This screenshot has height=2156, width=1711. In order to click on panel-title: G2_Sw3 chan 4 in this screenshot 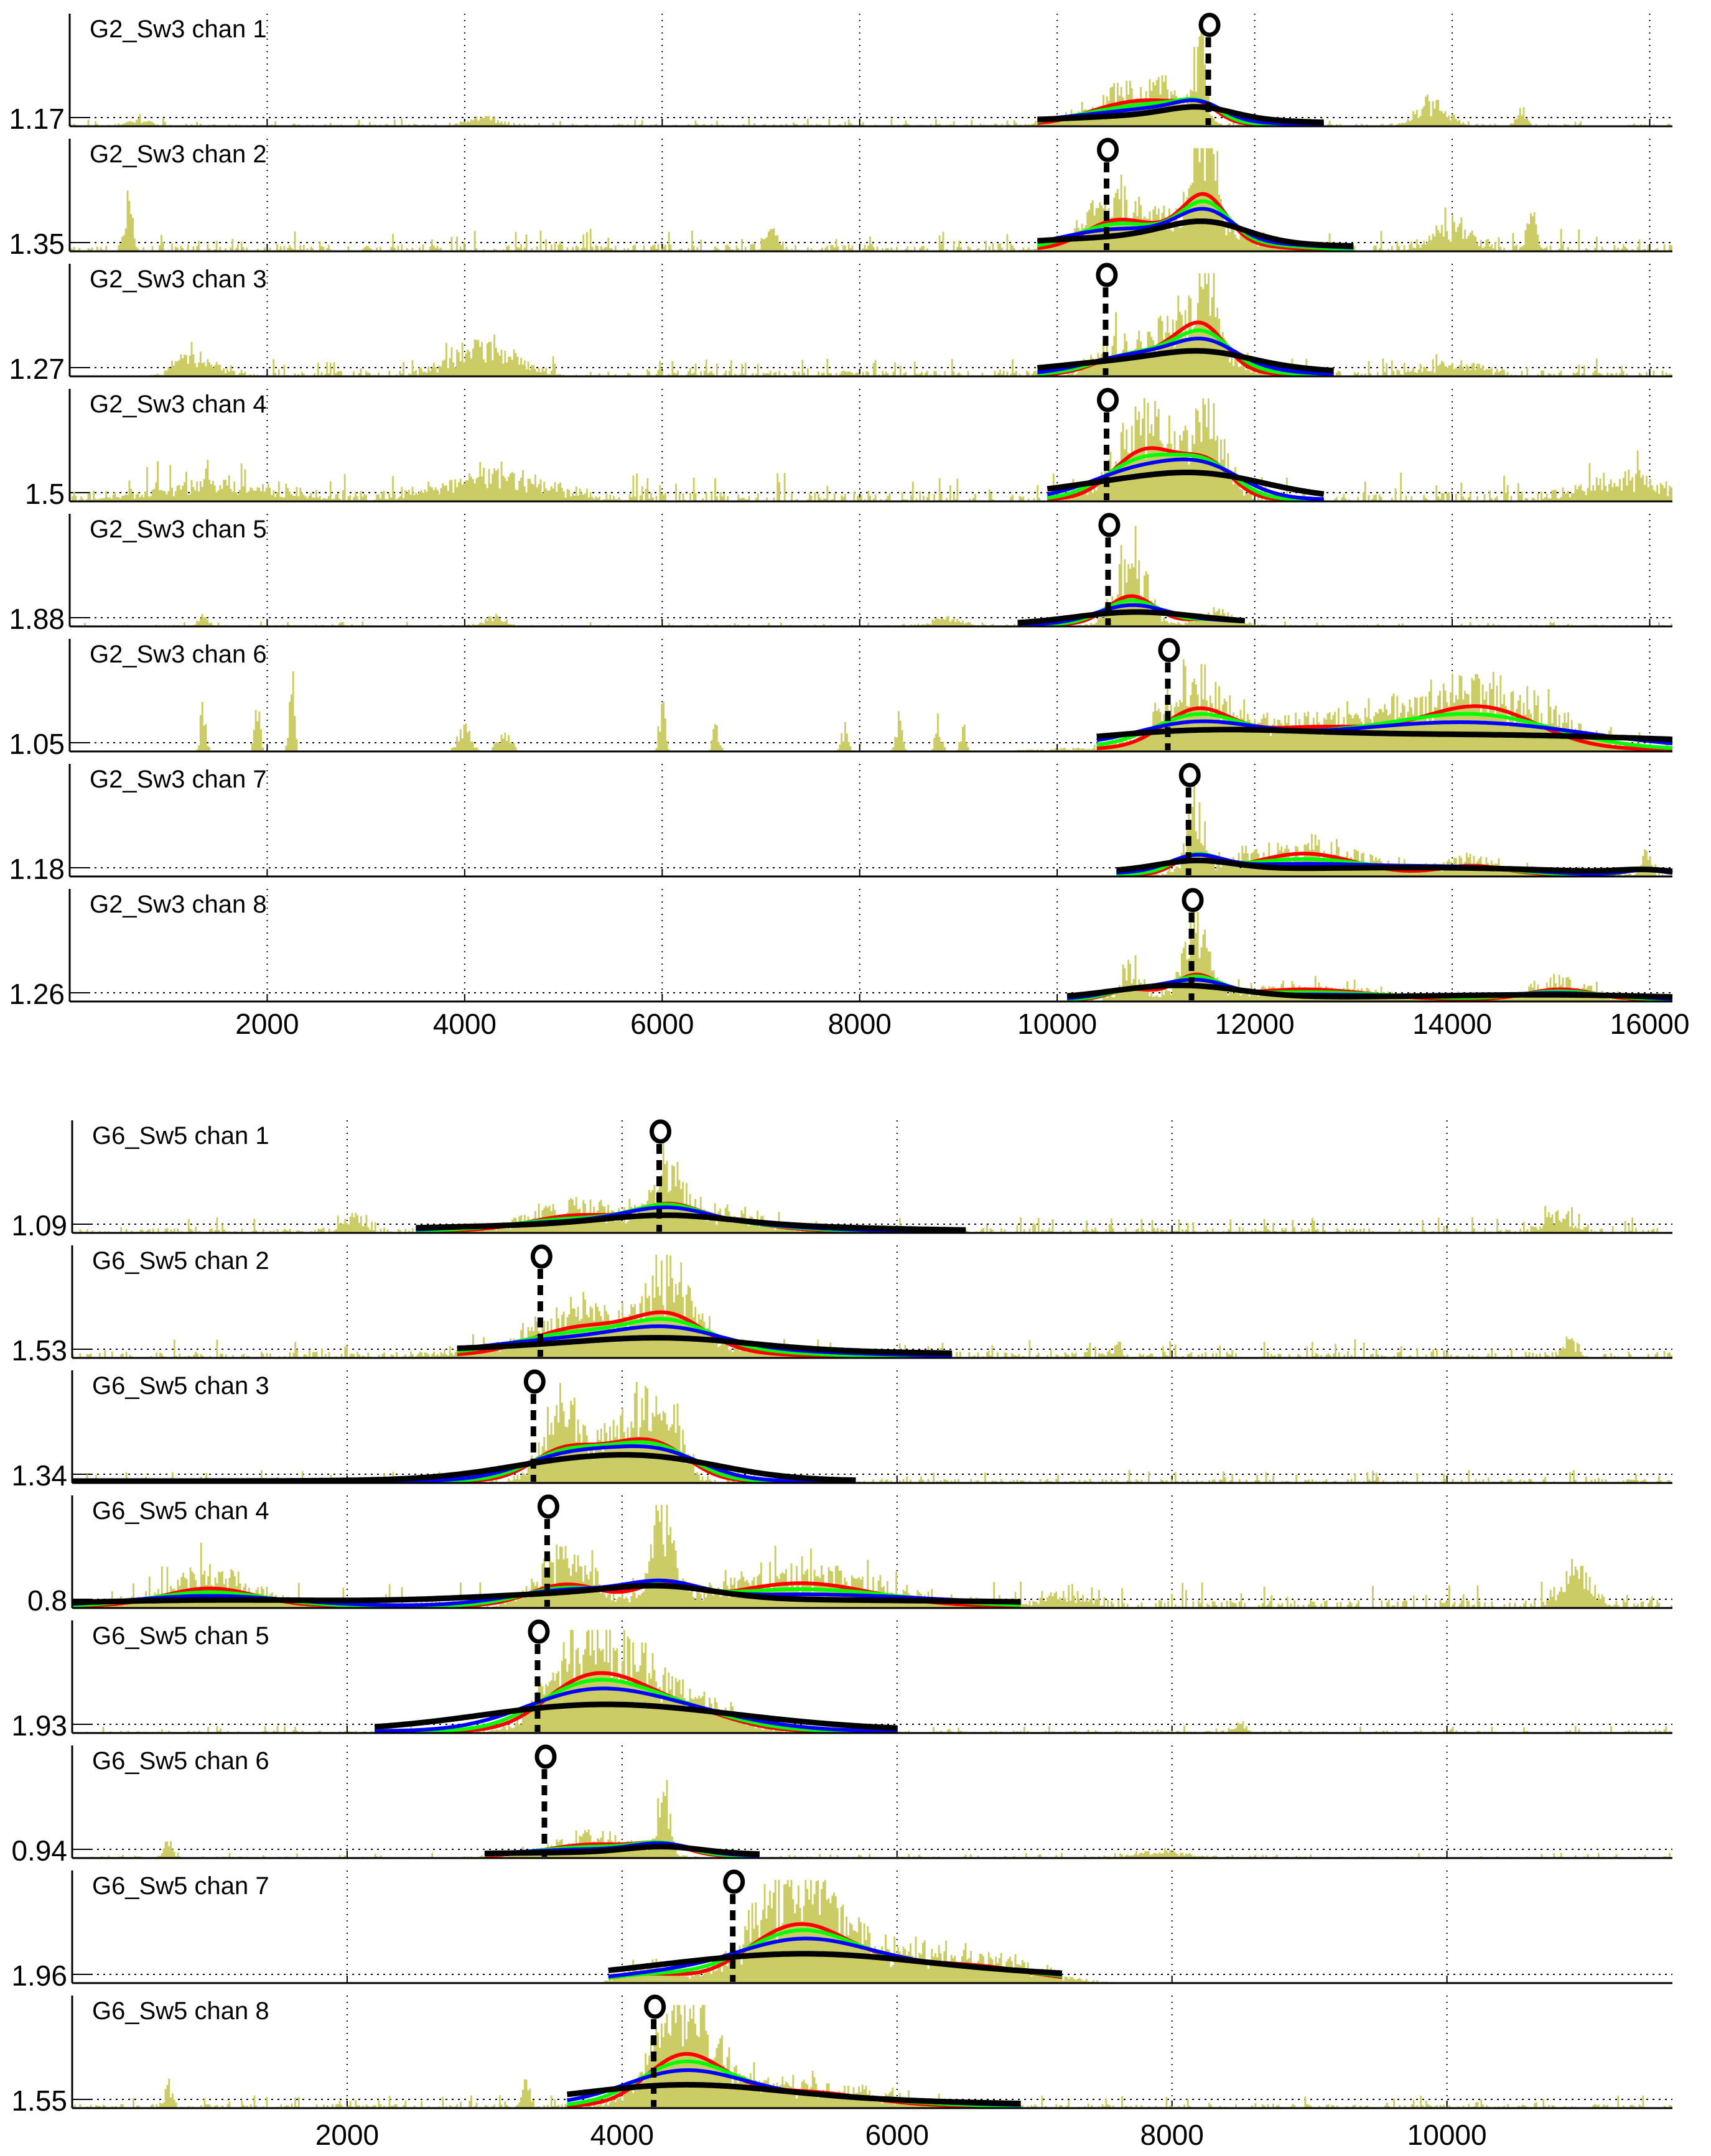, I will do `click(178, 405)`.